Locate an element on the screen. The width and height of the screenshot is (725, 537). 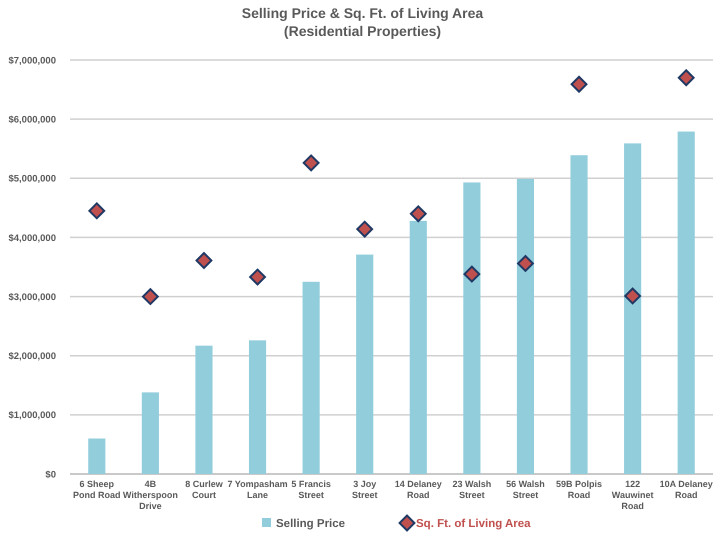
legend-label: Sq. Ft. of Living Area is located at coordinates (474, 524).